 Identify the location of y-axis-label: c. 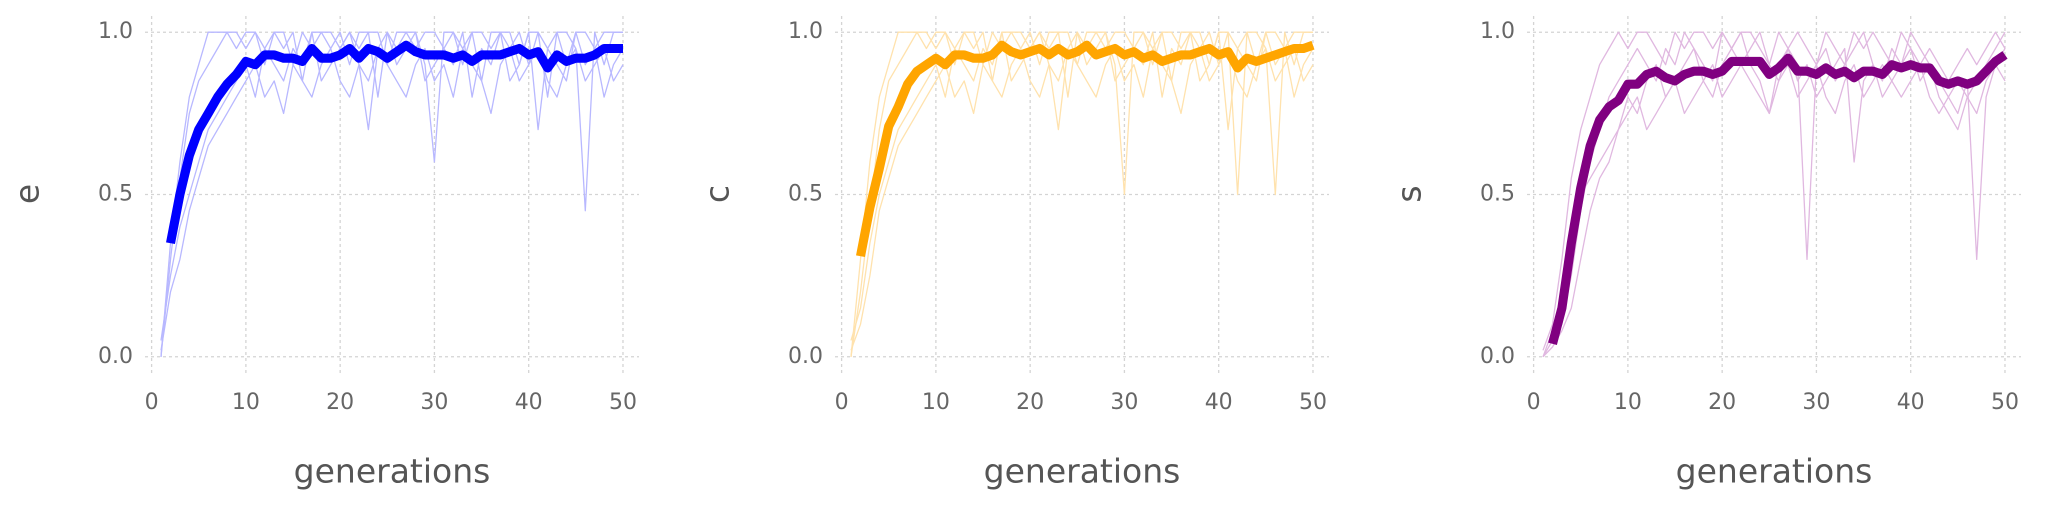
(717, 194).